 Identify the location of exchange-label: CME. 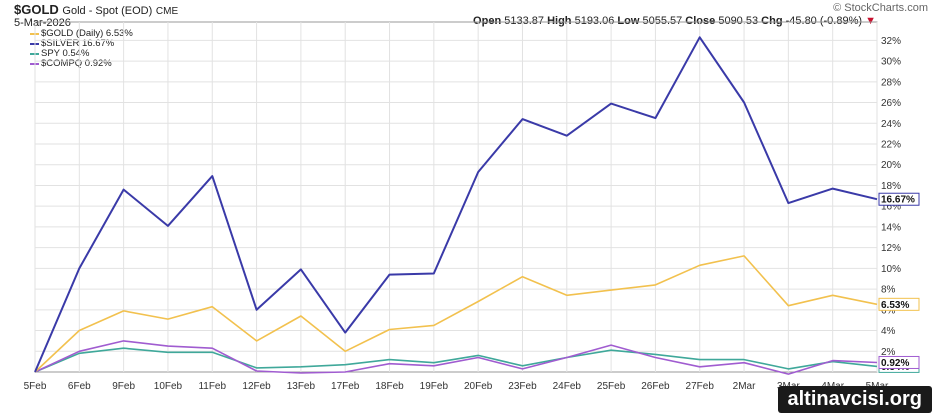
(167, 11).